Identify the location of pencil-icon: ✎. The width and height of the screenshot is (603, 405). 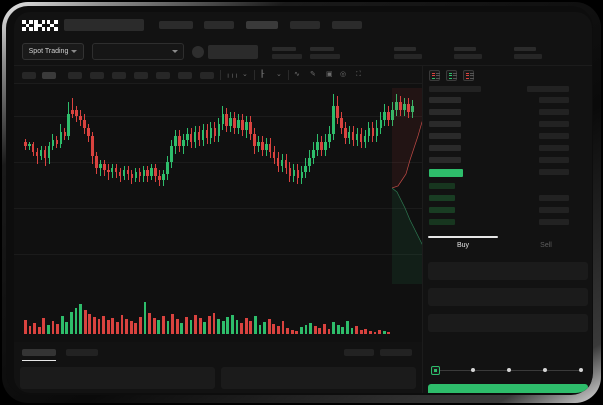
(313, 74).